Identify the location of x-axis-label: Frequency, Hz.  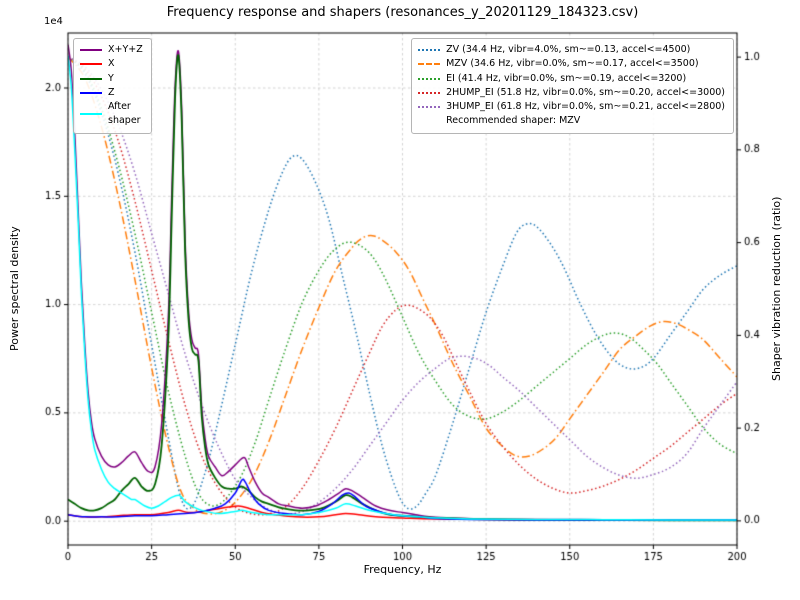
(402, 569).